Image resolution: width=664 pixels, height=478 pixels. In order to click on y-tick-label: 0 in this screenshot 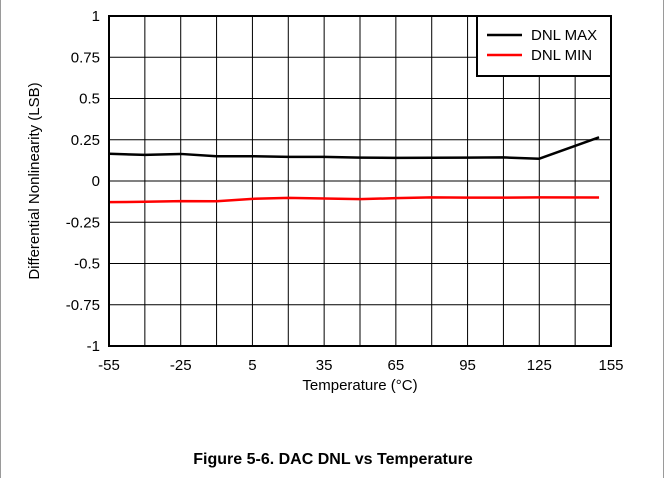, I will do `click(96, 181)`.